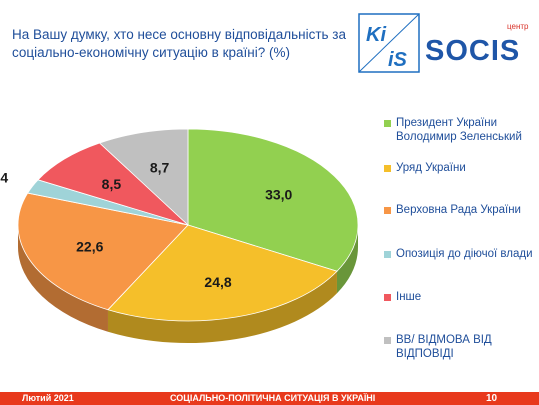  I want to click on legend-label-president: Президент України Володимир Зеленський, so click(459, 130).